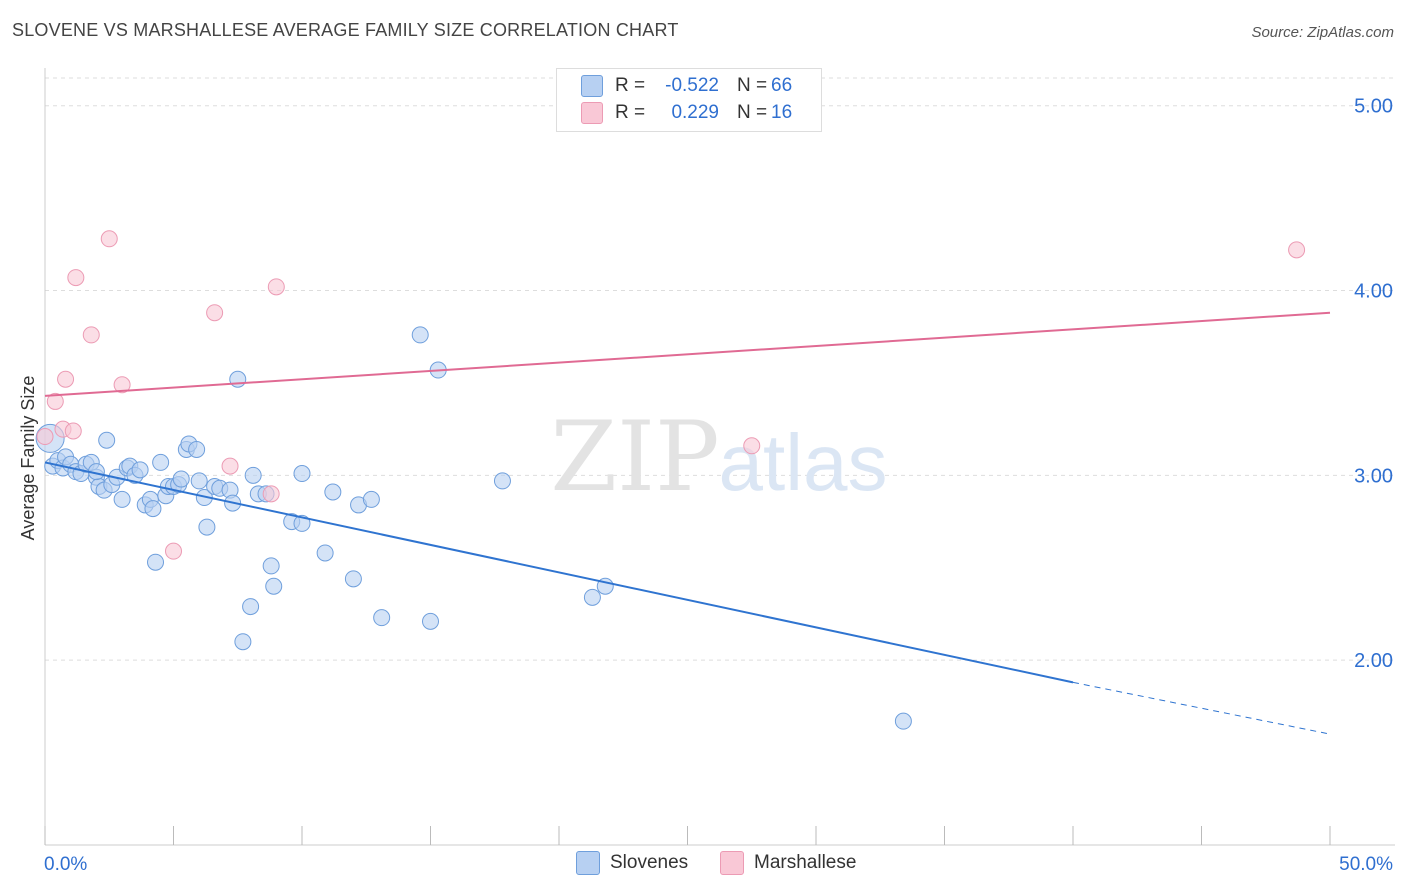 The image size is (1406, 892). What do you see at coordinates (1201, 708) in the screenshot?
I see `slovenes-trend-extension` at bounding box center [1201, 708].